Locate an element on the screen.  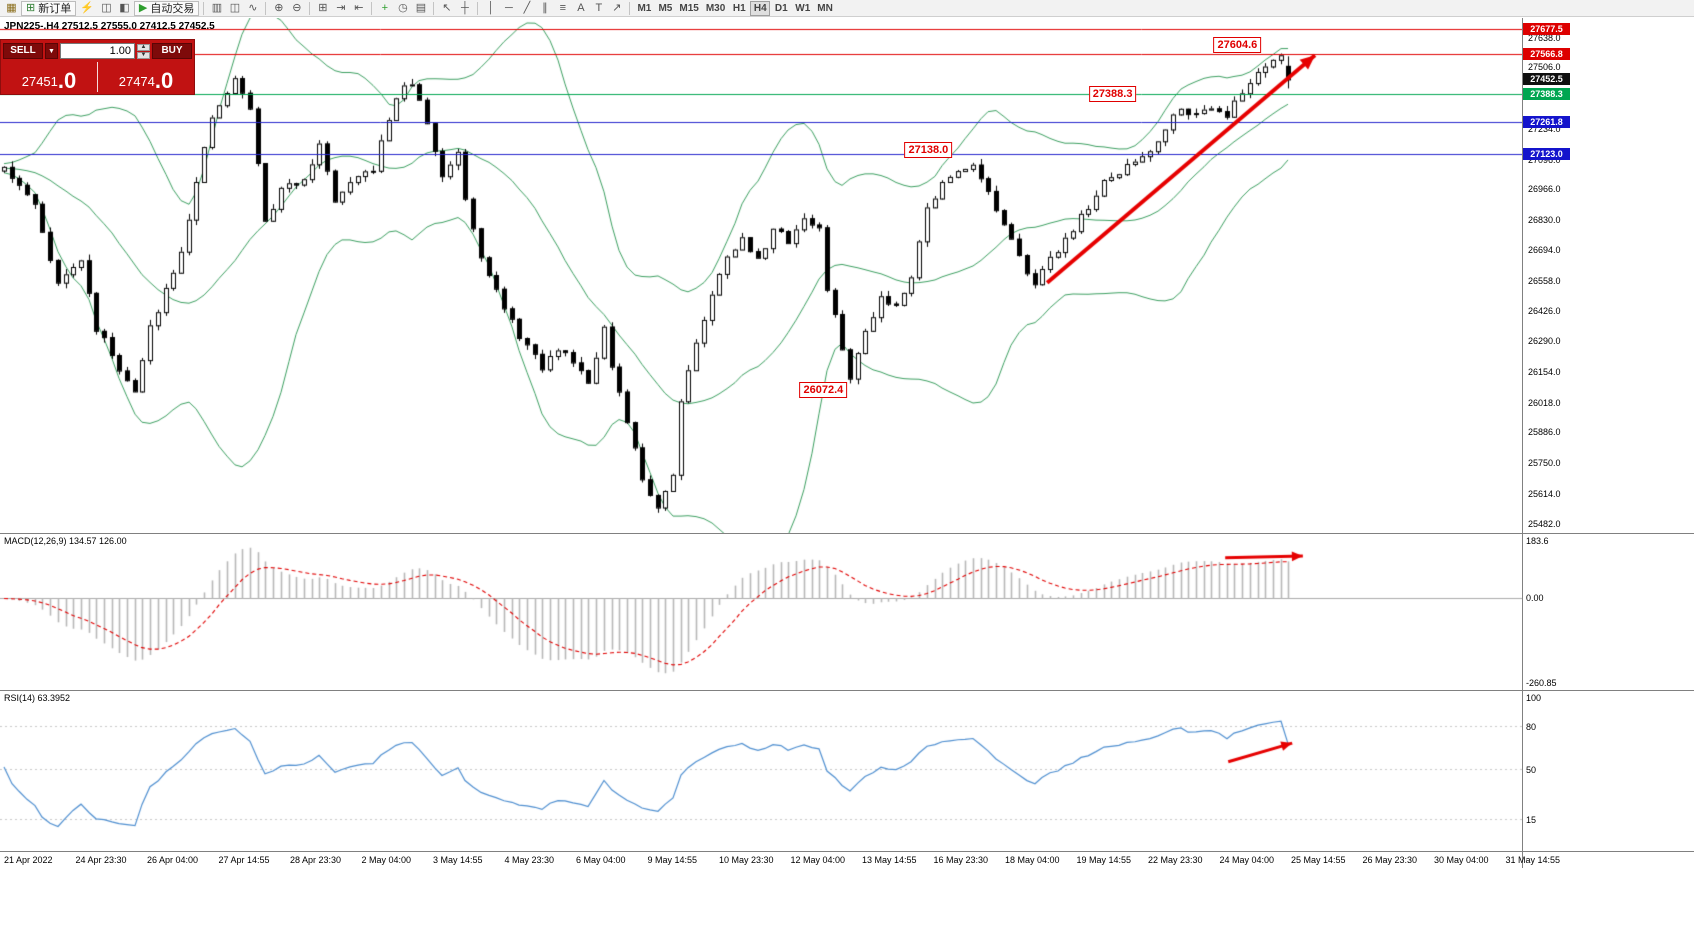
order-dropdown: ▼ is located at coordinates (51, 51).